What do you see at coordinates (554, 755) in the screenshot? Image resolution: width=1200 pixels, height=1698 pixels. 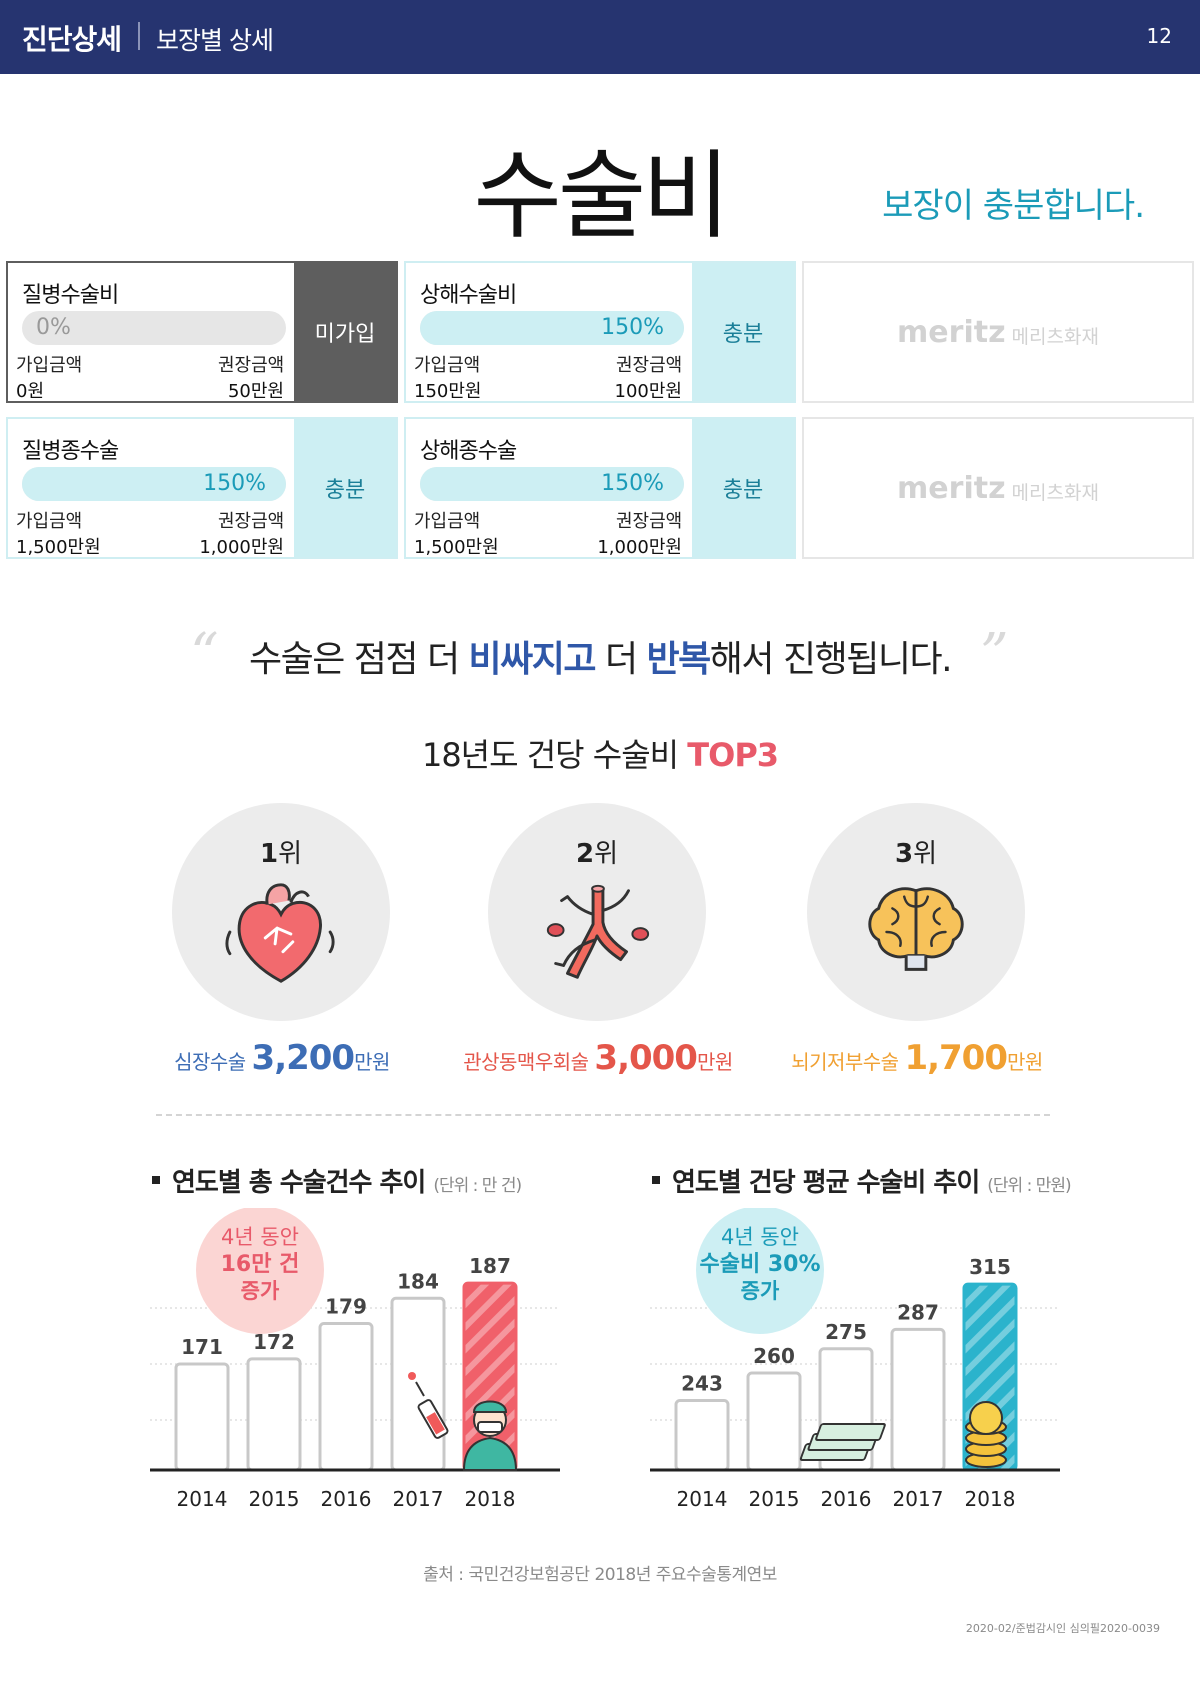 I see `top3-title-text: 18년도 건당 수술비` at bounding box center [554, 755].